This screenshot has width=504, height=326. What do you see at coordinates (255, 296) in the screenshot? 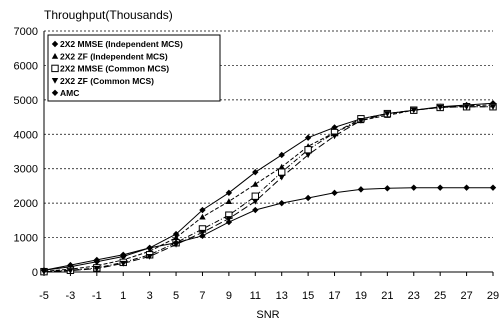
I see `x-tick-label: 11` at bounding box center [255, 296].